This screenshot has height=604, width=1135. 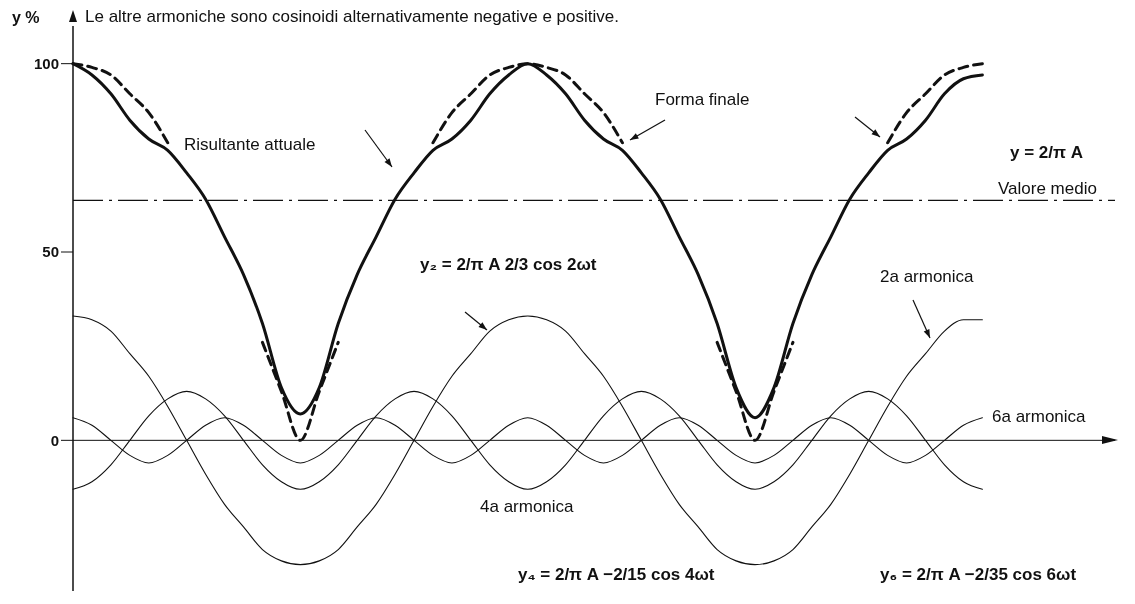 I want to click on ref-line-label: Valore medio, so click(x=1047, y=188).